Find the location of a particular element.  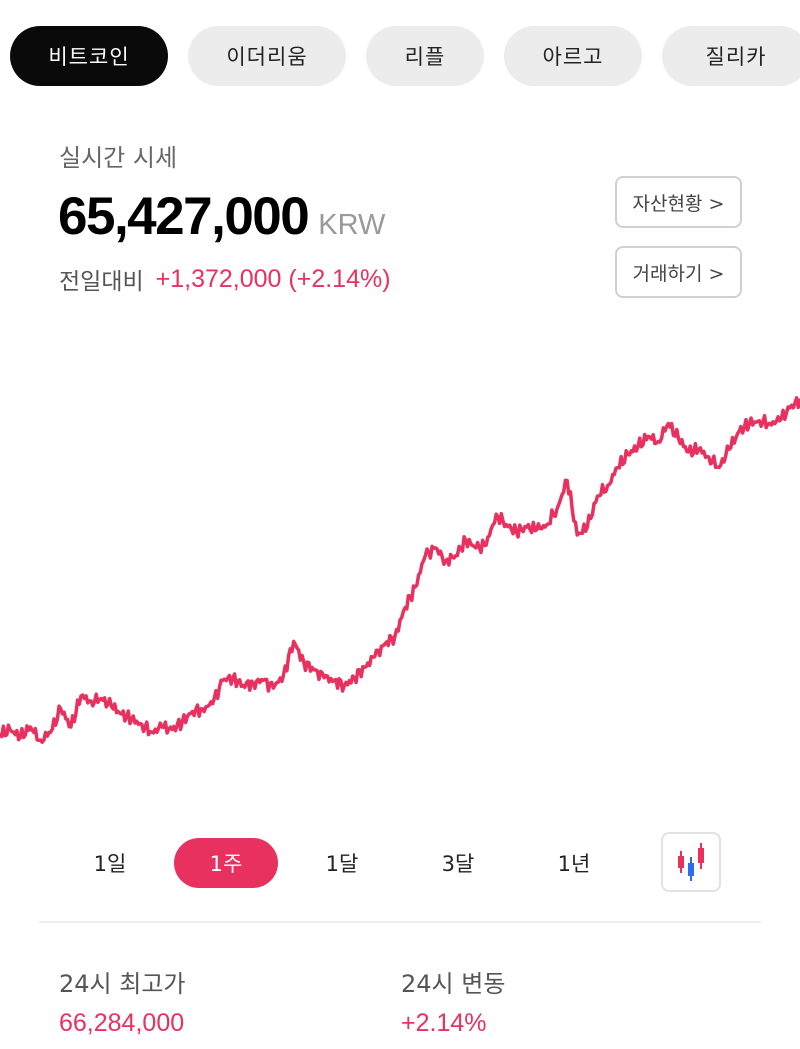

period-1-day: 1일 is located at coordinates (110, 864).